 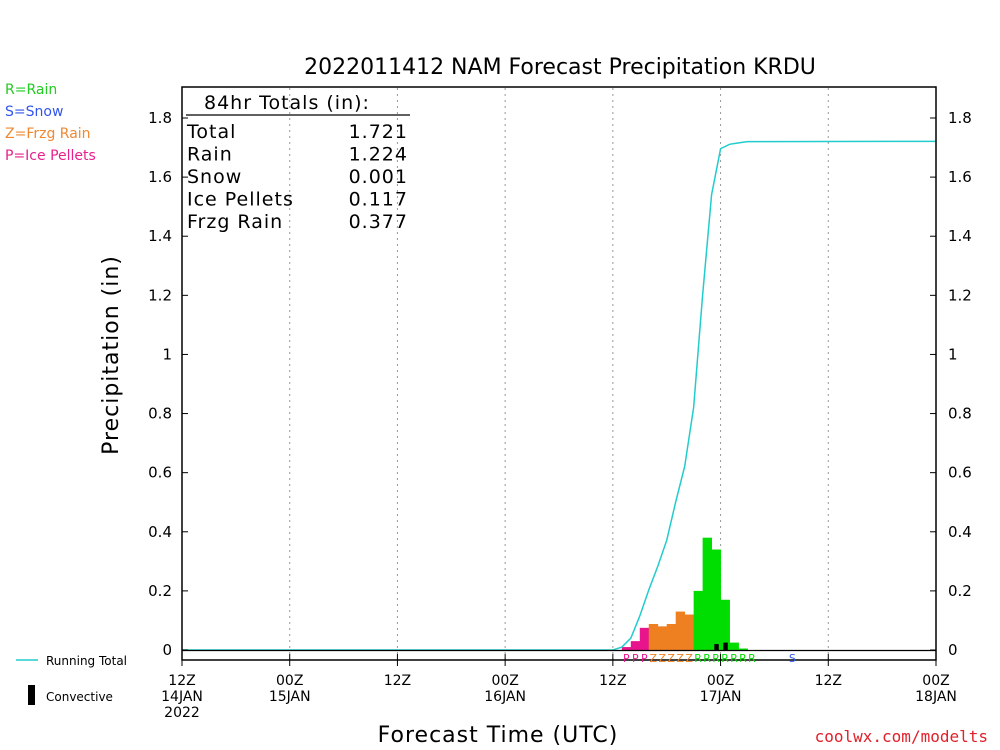 What do you see at coordinates (182, 713) in the screenshot?
I see `x-tick-label-0-2: 2022` at bounding box center [182, 713].